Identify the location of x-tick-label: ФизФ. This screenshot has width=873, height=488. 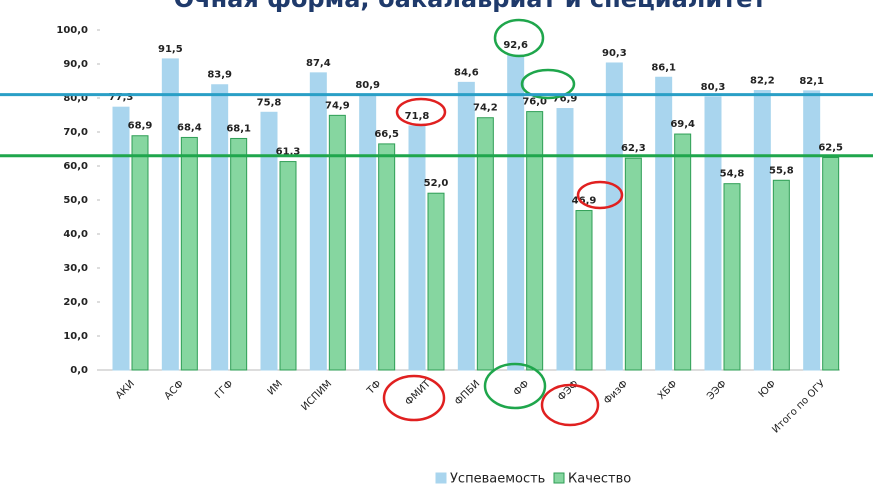
(616, 392).